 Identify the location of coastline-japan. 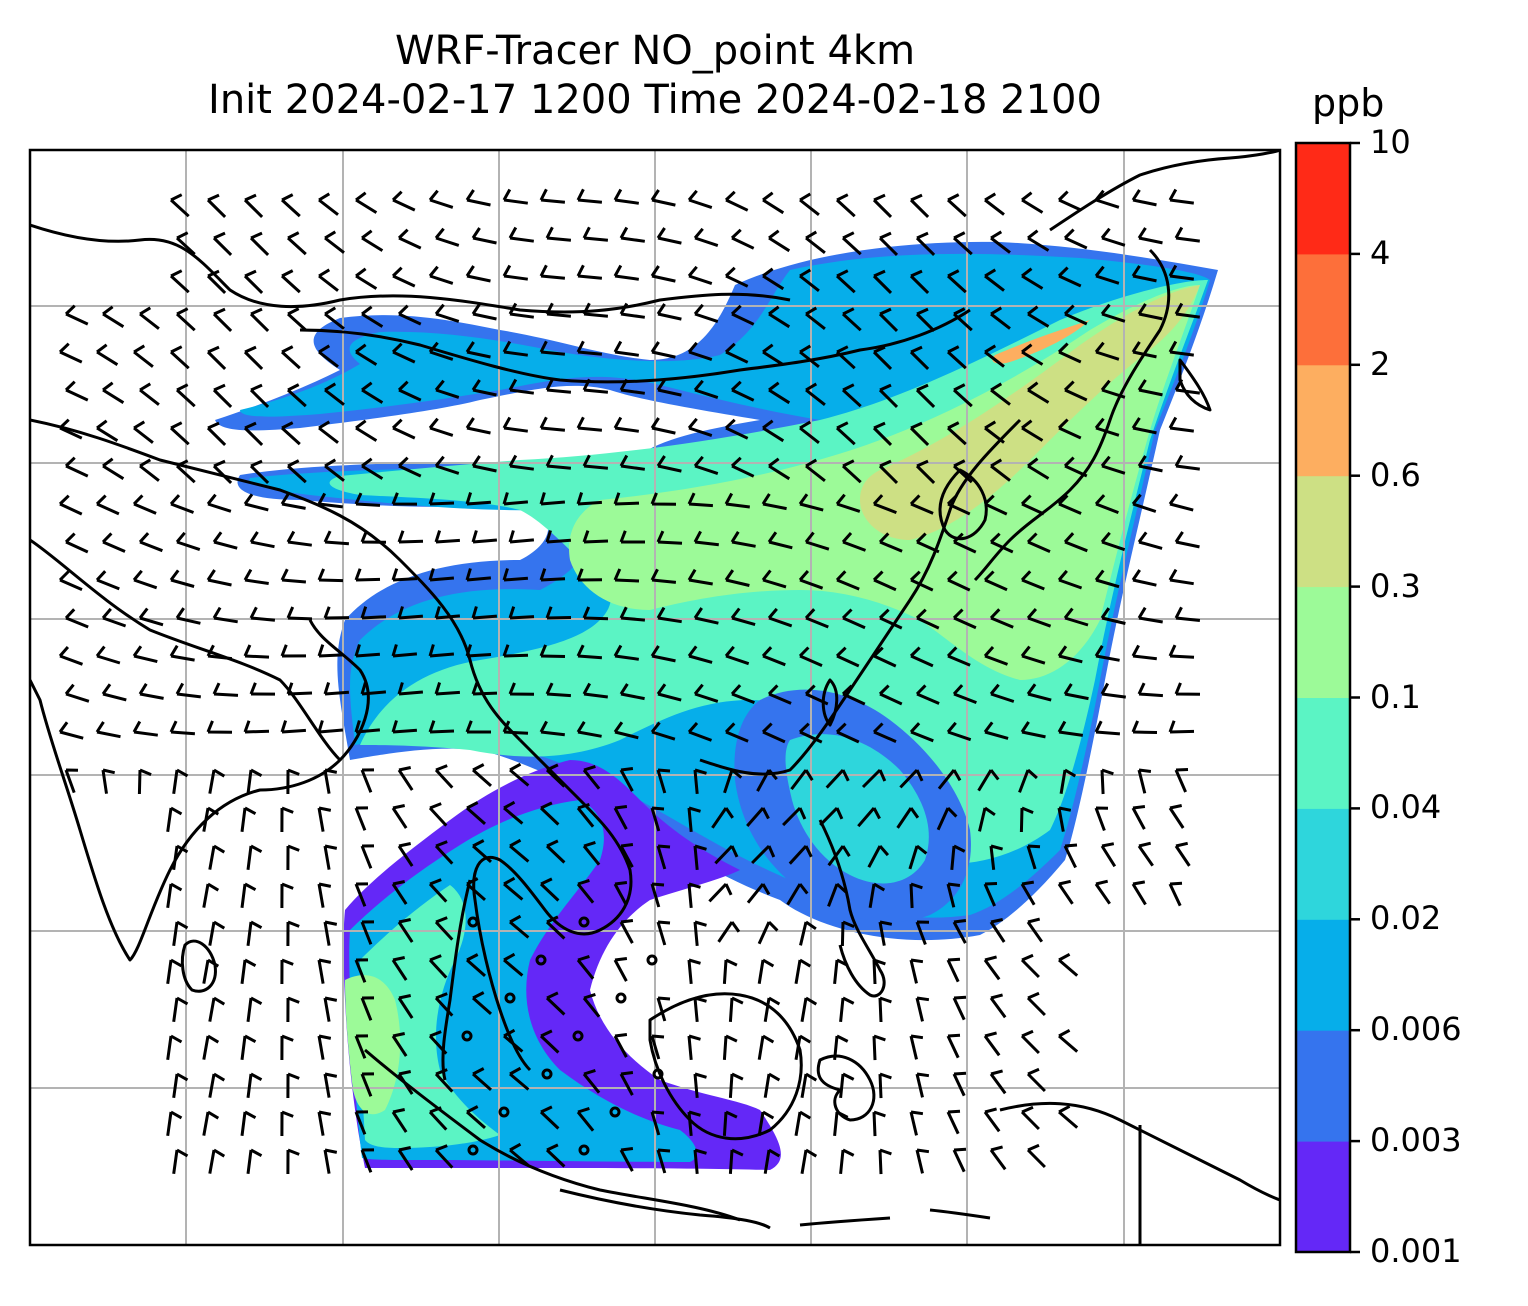
(1072, 415).